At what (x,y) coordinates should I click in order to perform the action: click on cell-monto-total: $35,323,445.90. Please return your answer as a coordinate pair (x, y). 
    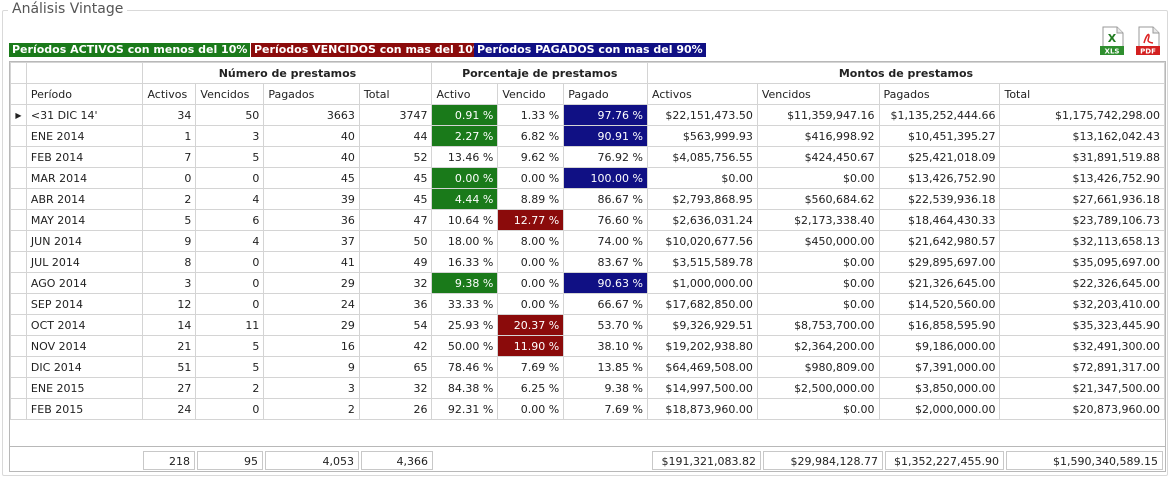
    Looking at the image, I should click on (1082, 325).